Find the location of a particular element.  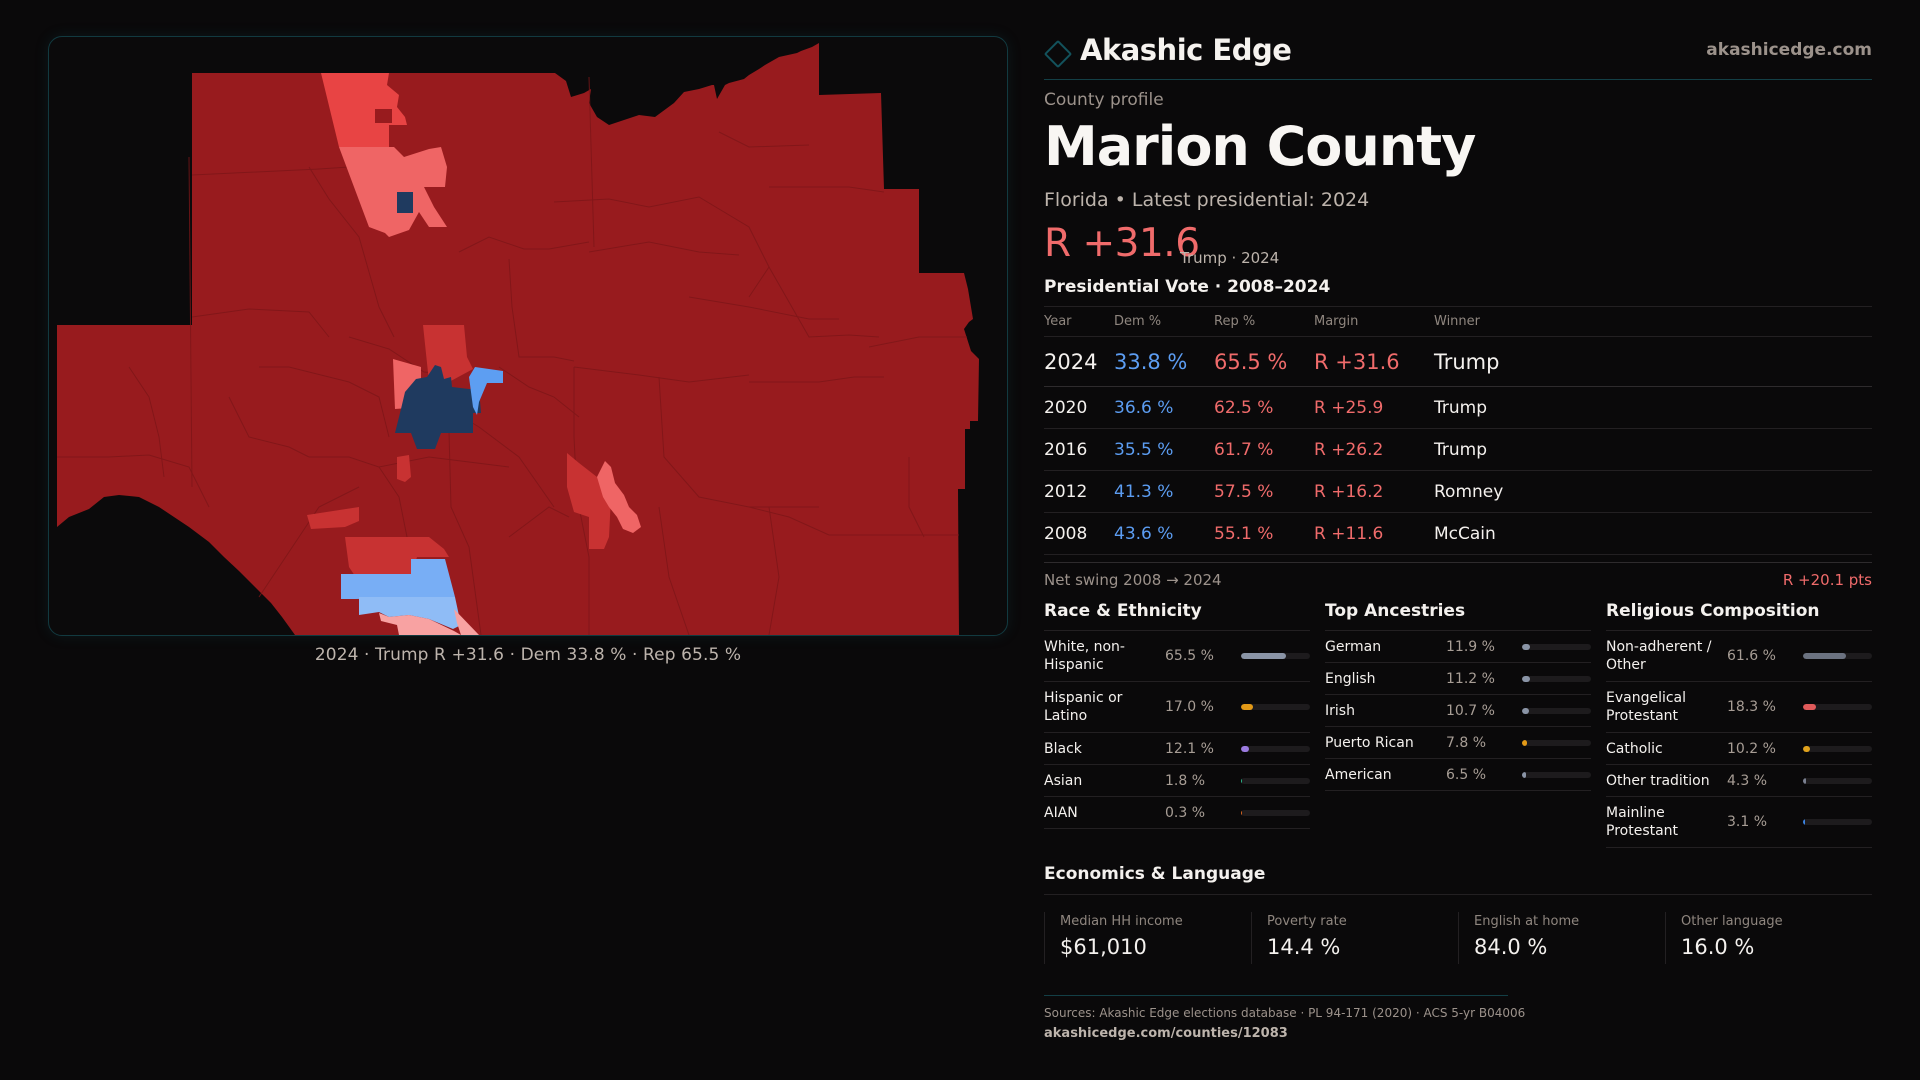

cell-year: 2016 is located at coordinates (1066, 449).